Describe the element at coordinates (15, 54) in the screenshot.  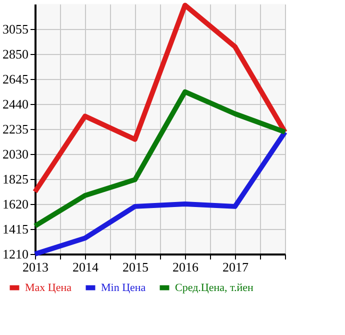
I see `y-tick-label: 2850` at that location.